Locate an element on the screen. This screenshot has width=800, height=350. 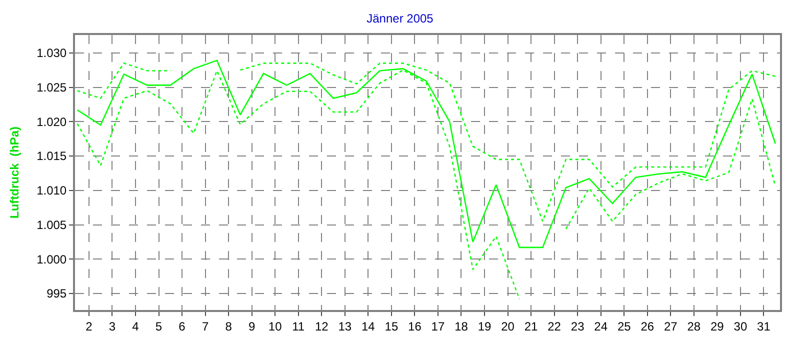
y-tick-label: 995 is located at coordinates (56, 293).